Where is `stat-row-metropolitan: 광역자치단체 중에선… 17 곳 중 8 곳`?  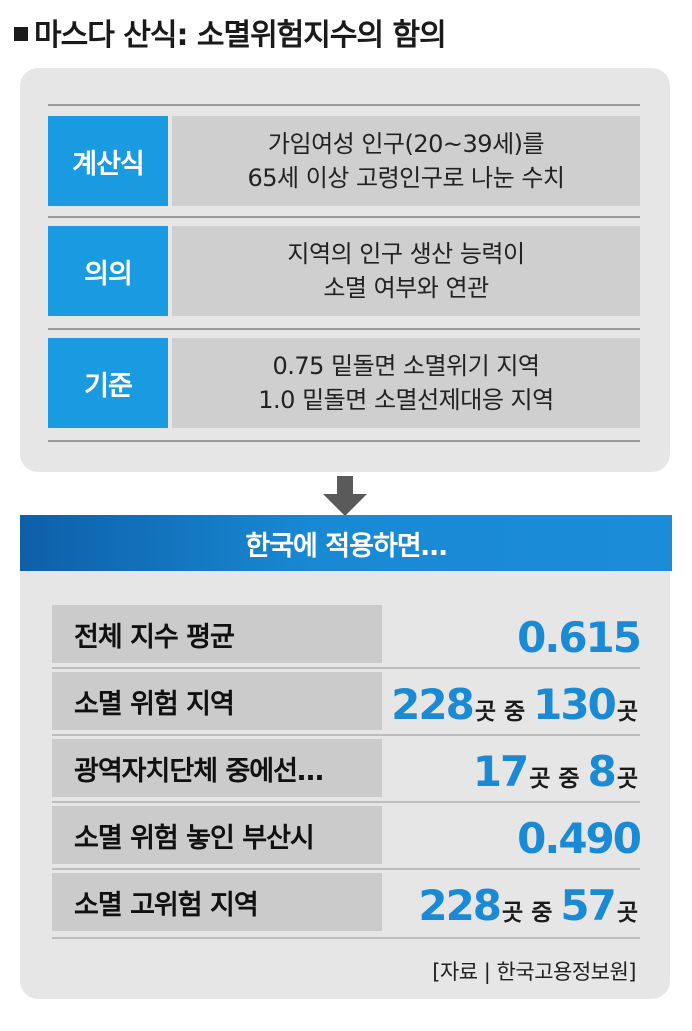 stat-row-metropolitan: 광역자치단체 중에선… 17 곳 중 8 곳 is located at coordinates (346, 768).